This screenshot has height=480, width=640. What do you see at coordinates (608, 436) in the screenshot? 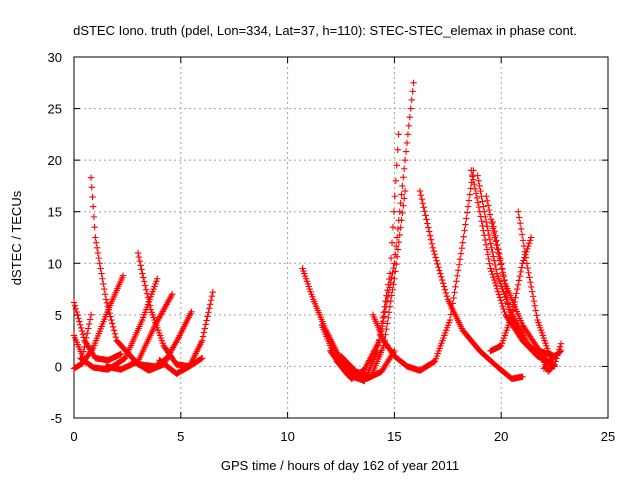
I see `x-tick-label: 25` at bounding box center [608, 436].